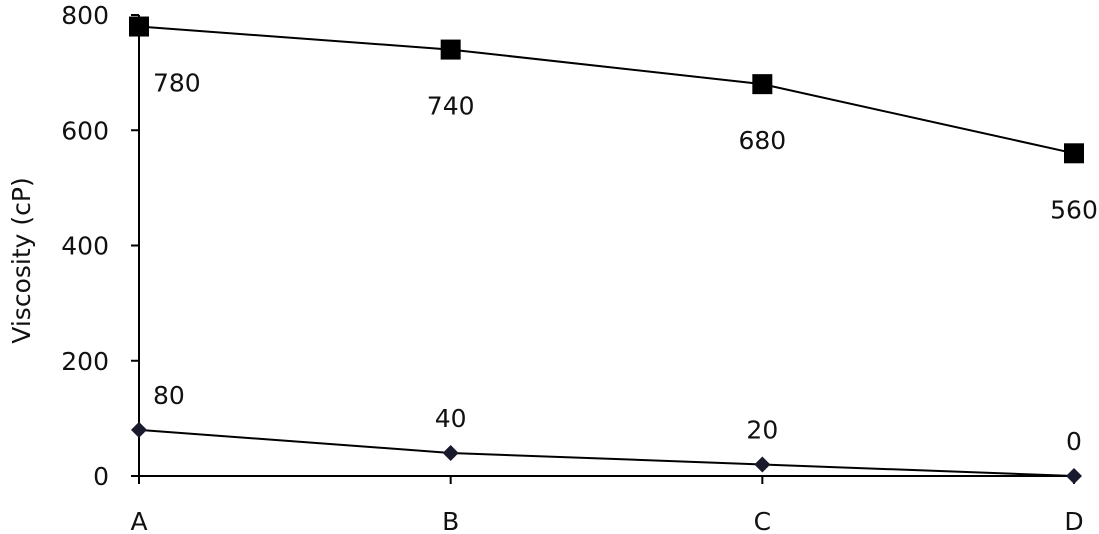 Image resolution: width=1099 pixels, height=534 pixels. I want to click on y-ticks: 0 200 400 600 800, so click(100, 246).